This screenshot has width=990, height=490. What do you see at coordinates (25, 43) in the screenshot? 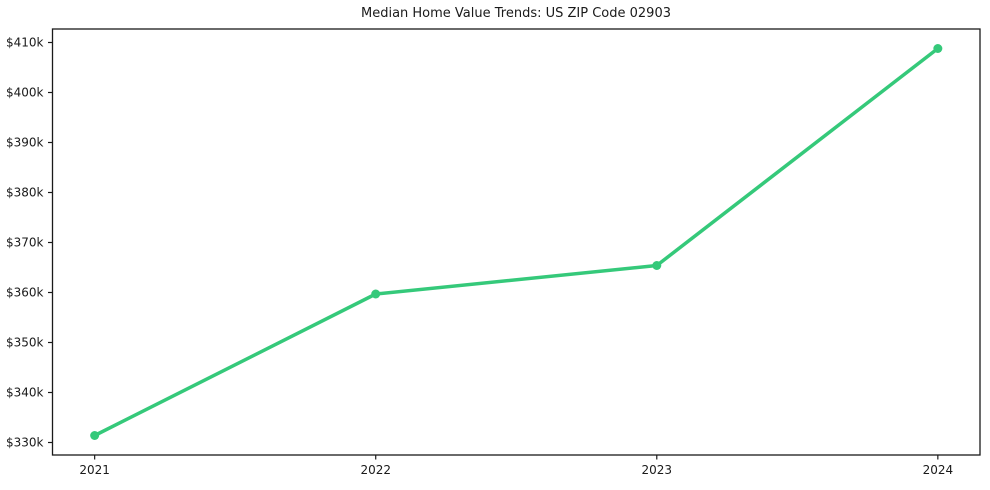
I see `y-tick-label: $410k` at bounding box center [25, 43].